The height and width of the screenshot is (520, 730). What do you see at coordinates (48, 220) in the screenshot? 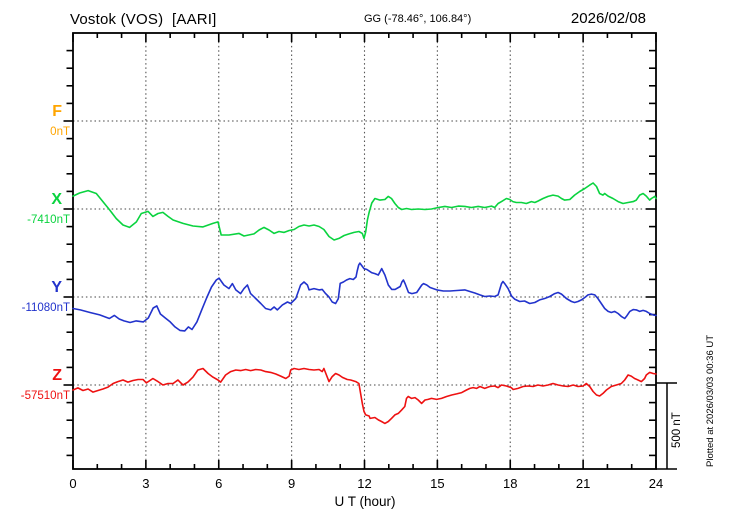
I see `component-baseline-value-X: -7410nT` at bounding box center [48, 220].